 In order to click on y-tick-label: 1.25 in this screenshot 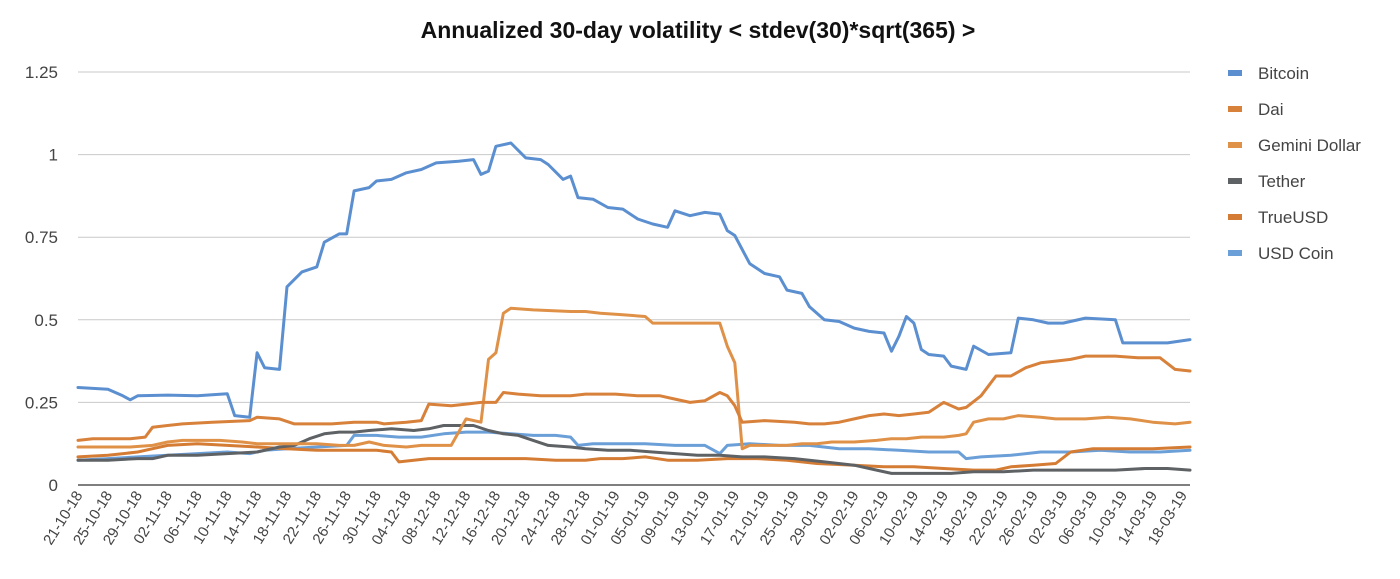, I will do `click(41, 72)`.